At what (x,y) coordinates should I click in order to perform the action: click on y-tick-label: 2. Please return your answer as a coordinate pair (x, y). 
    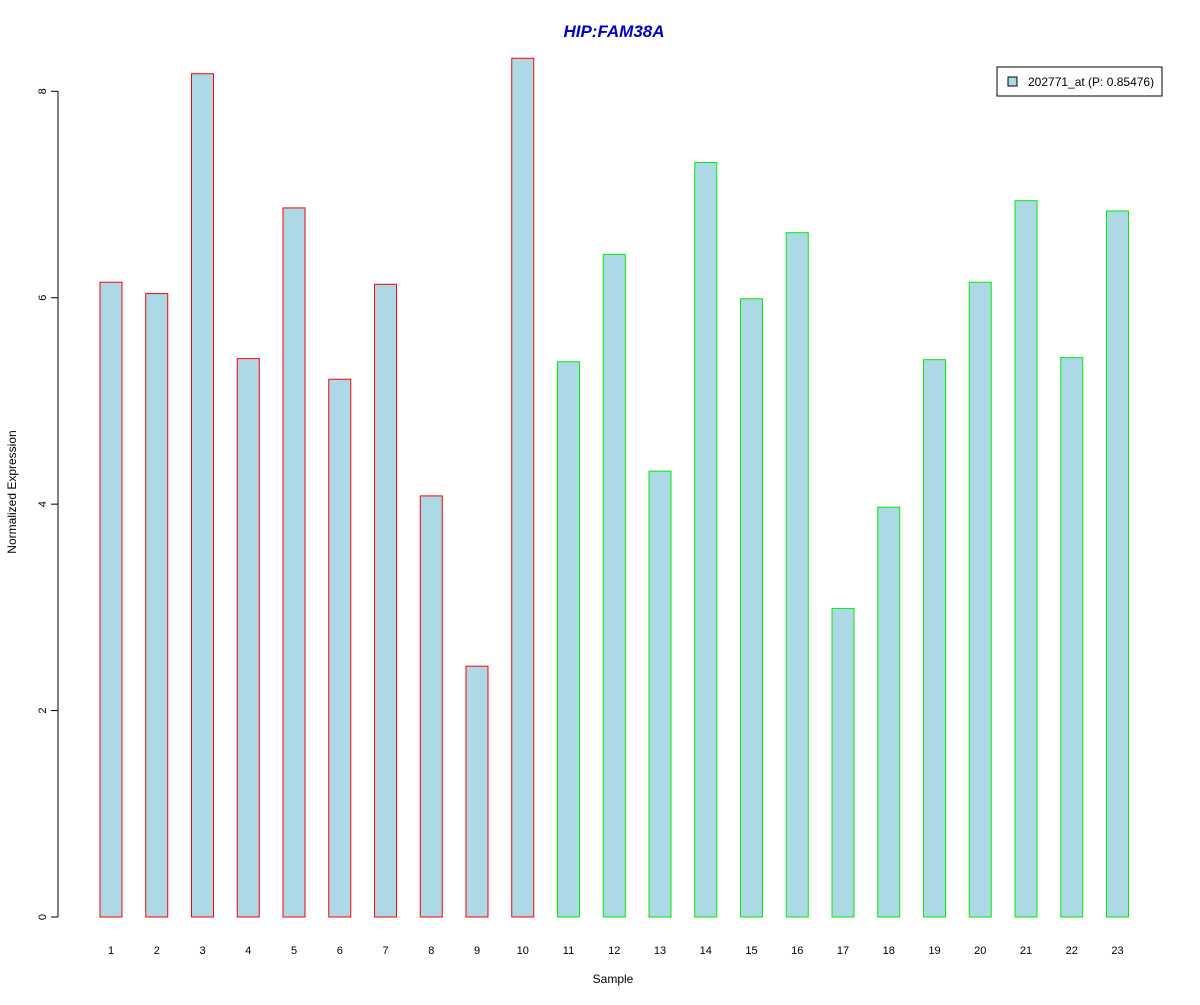
    Looking at the image, I should click on (43, 711).